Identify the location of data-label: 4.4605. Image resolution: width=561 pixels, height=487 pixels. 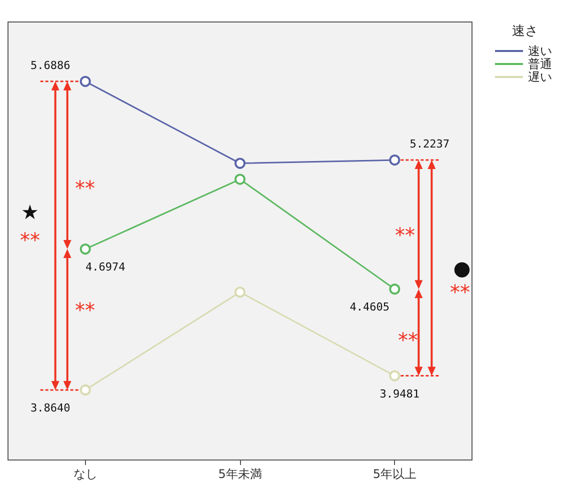
(370, 307).